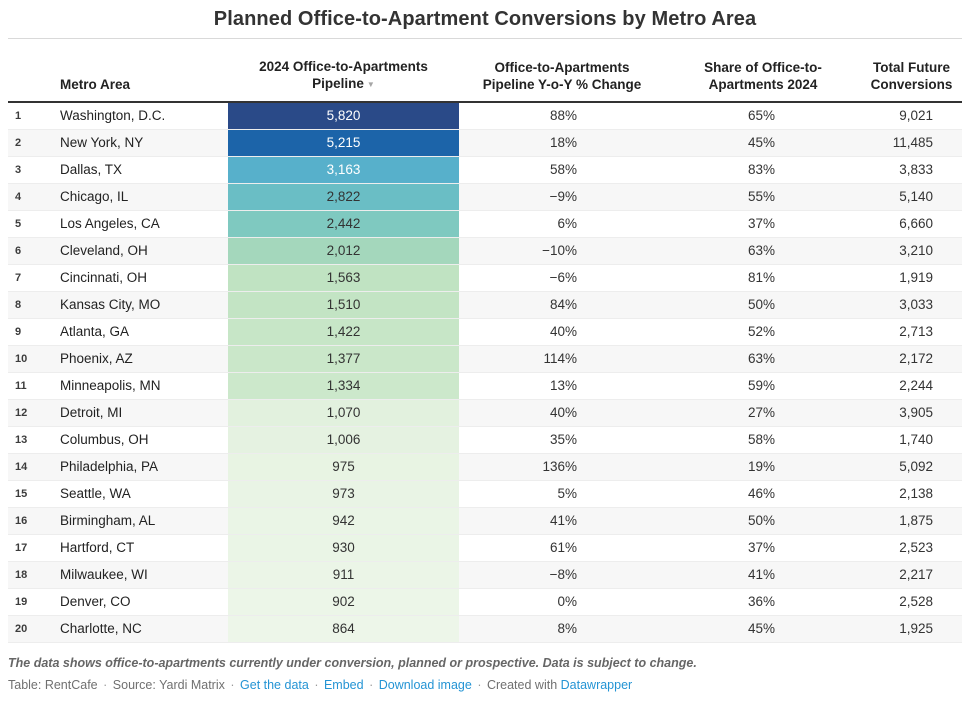  I want to click on total-conversions-cell: 2,172, so click(911, 359).